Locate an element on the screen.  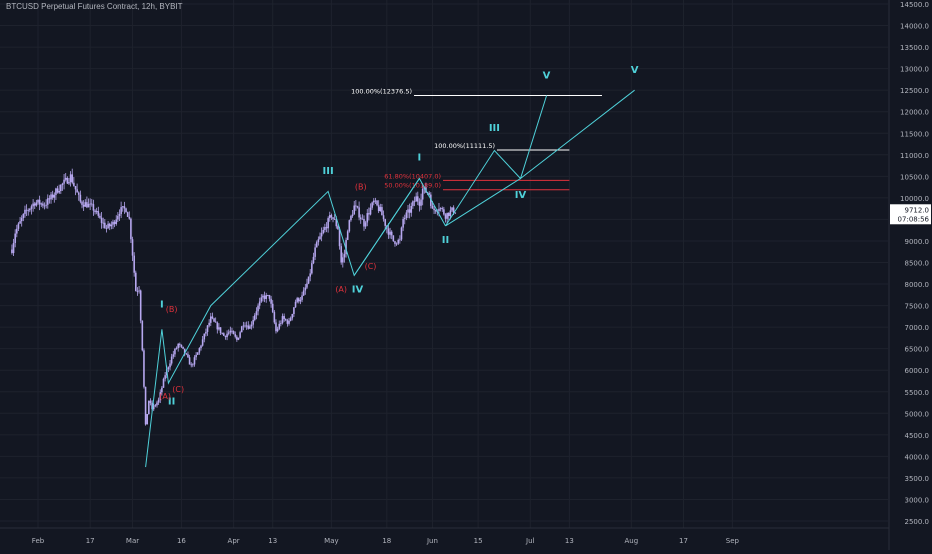
price-tick-label: 3500.0 is located at coordinates (917, 479).